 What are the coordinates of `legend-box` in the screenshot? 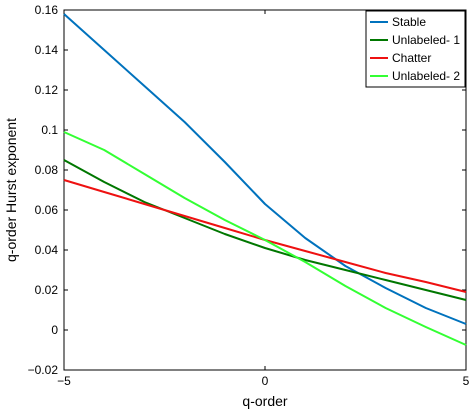 It's located at (415, 49).